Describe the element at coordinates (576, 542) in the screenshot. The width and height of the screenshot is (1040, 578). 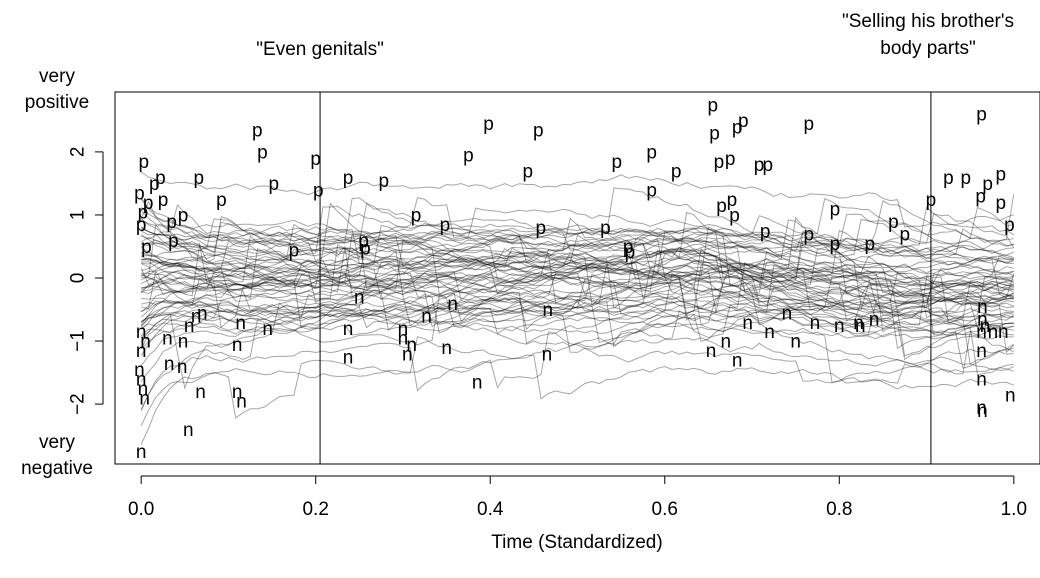
I see `x-axis-label: Time (Standardized)` at that location.